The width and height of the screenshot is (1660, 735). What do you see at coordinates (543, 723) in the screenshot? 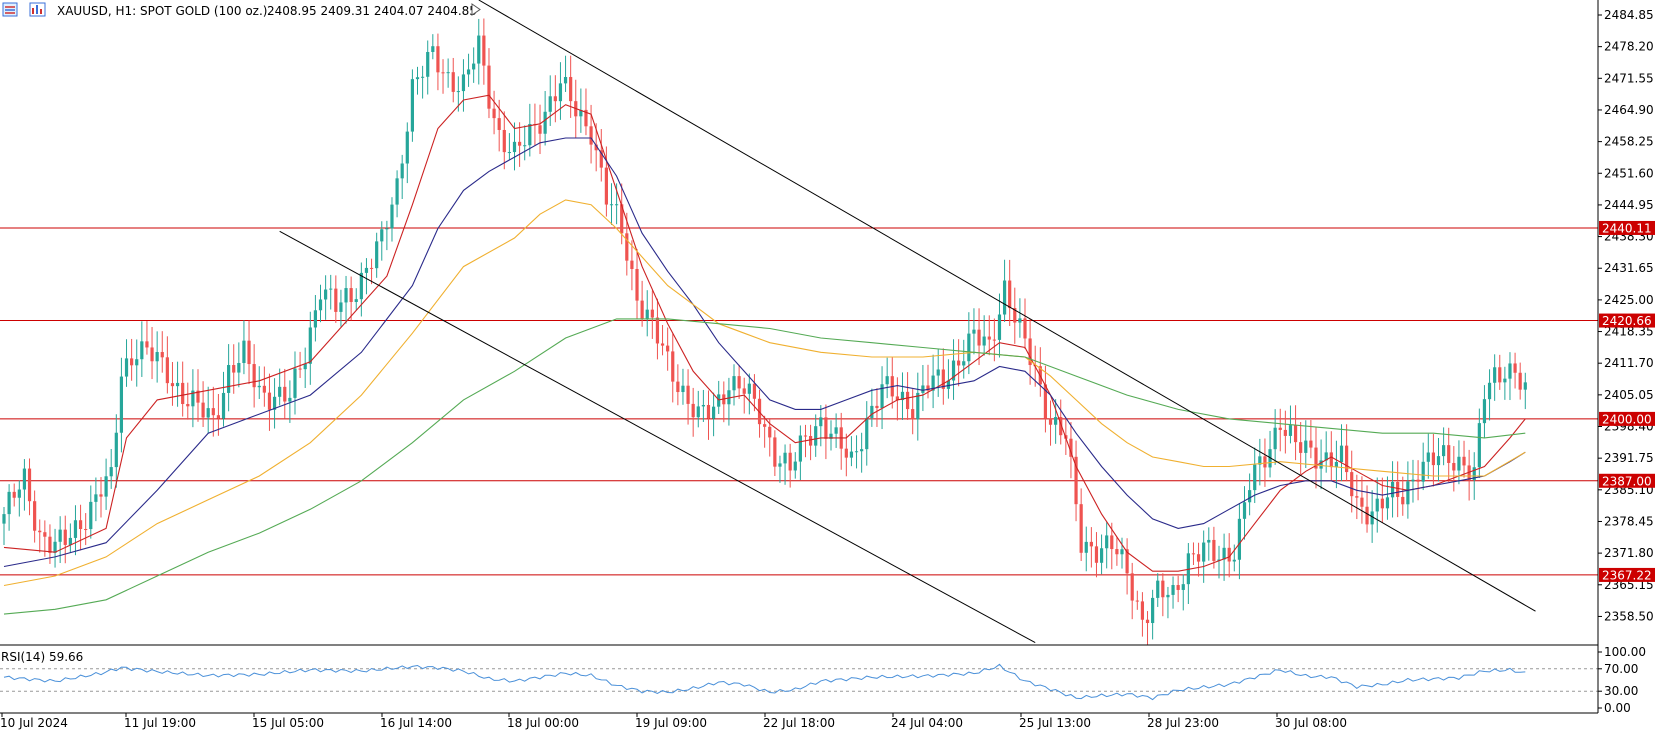
I see `time-tick-label: 18 Jul 00:00` at bounding box center [543, 723].